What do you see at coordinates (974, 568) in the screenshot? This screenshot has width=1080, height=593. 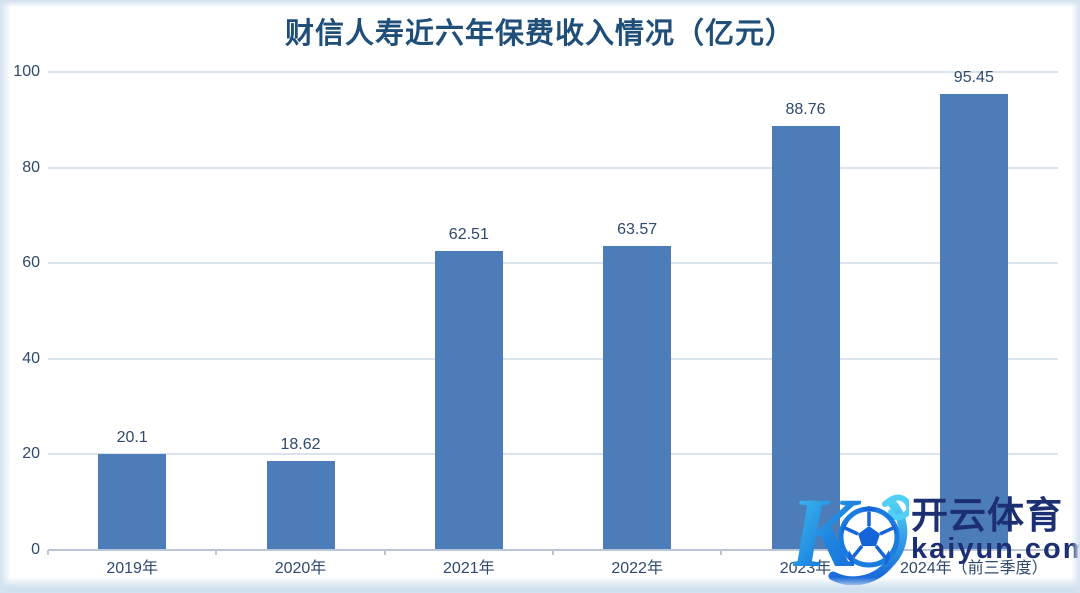 I see `x-category-label: 2024年（前三季度）` at bounding box center [974, 568].